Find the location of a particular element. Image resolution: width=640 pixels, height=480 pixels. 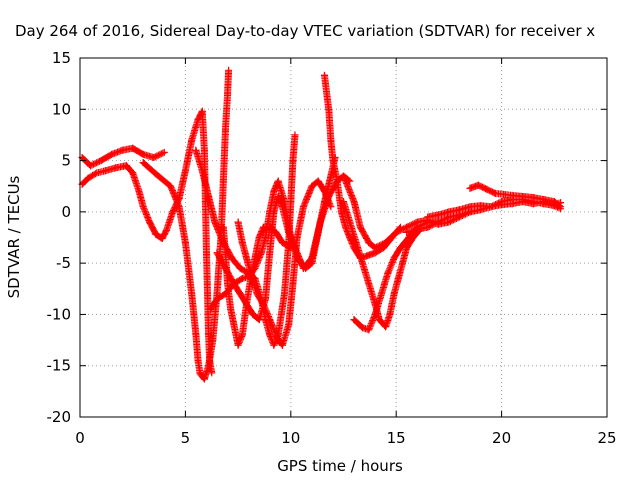

y-tick-label: -5 is located at coordinates (63, 263).